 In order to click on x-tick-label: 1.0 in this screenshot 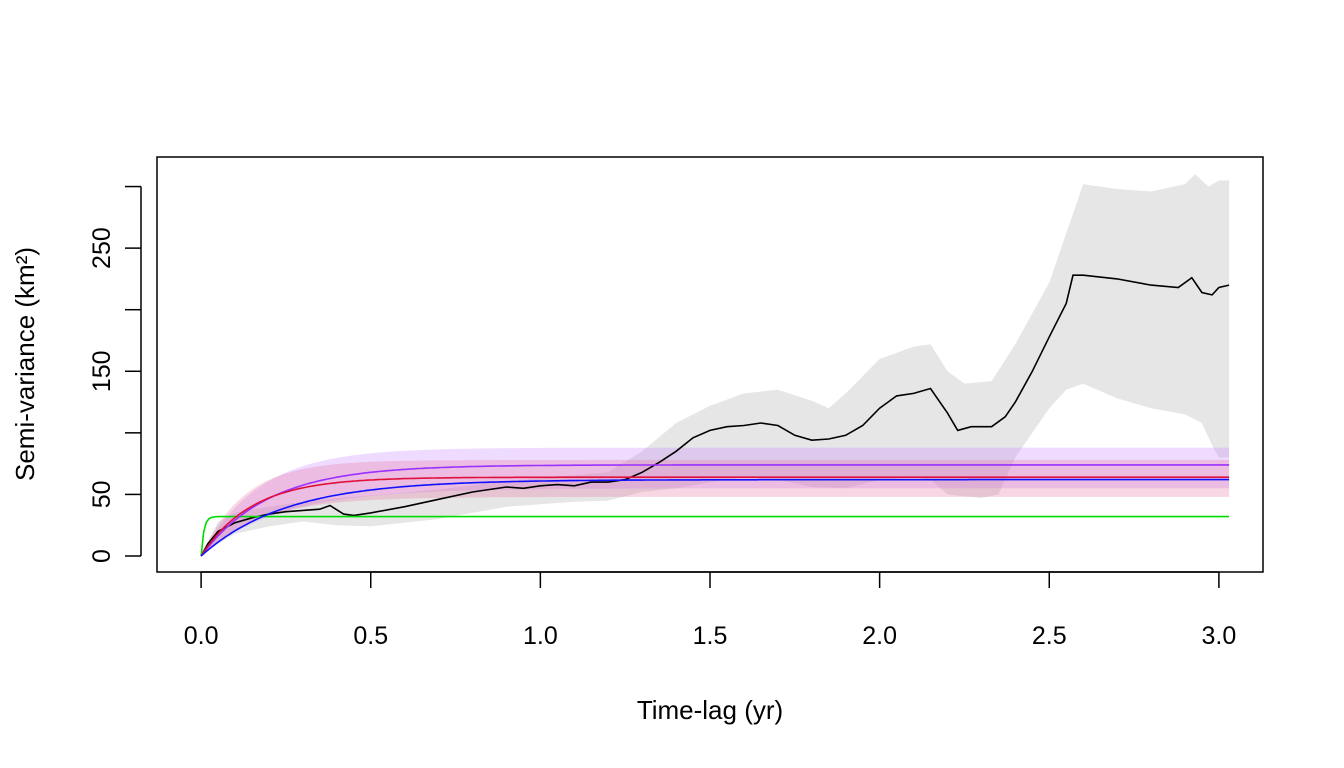, I will do `click(540, 636)`.